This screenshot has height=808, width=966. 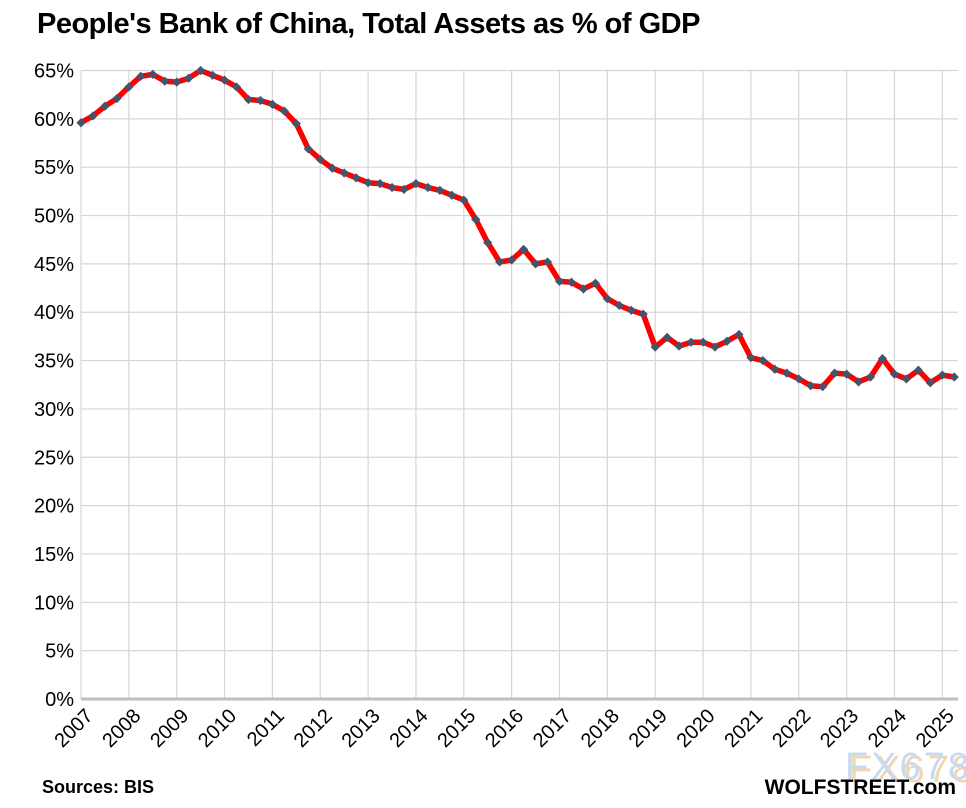 What do you see at coordinates (54, 603) in the screenshot?
I see `y-tick-label: 10%` at bounding box center [54, 603].